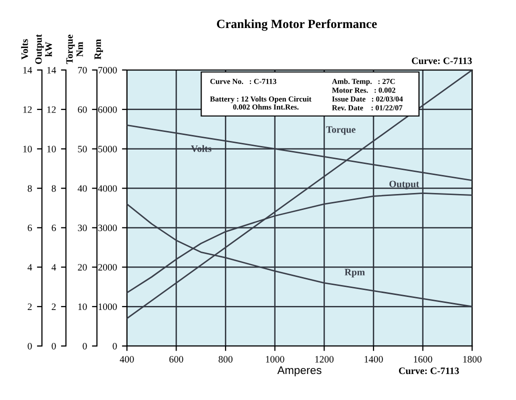  I want to click on y2-tick-label: 20, so click(82, 267).